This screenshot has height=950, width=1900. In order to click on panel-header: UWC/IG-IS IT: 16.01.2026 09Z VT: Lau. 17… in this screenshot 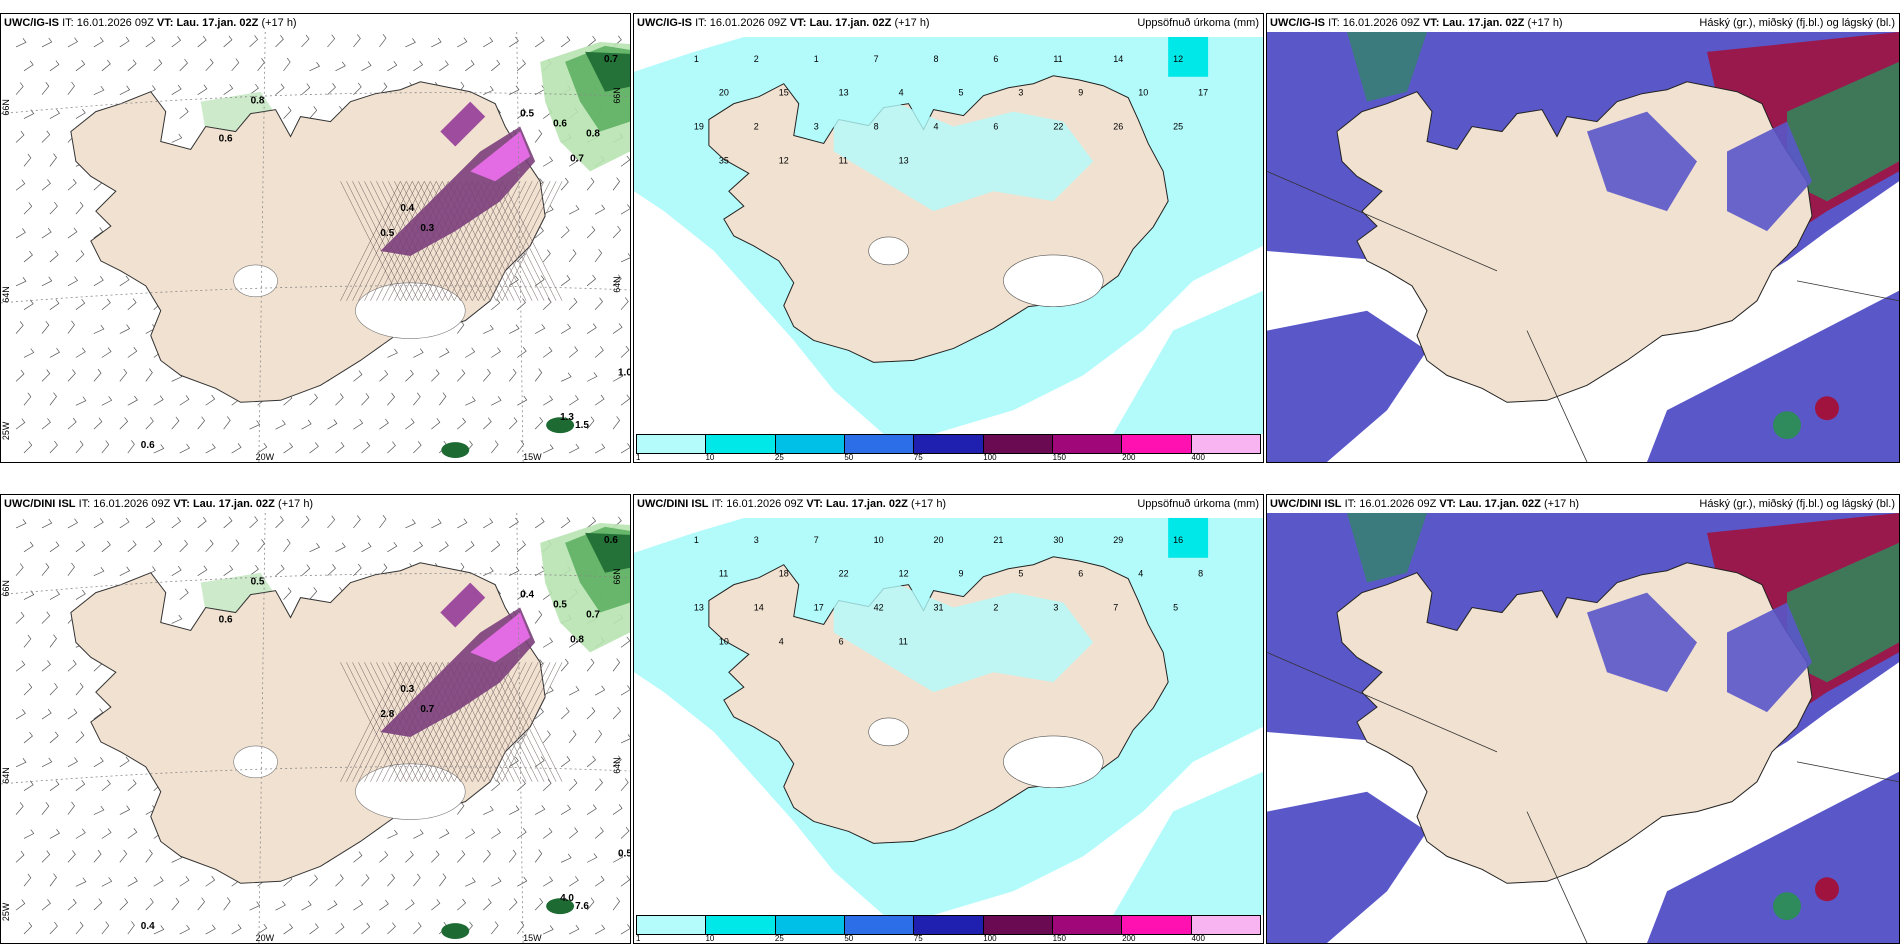, I will do `click(315, 23)`.